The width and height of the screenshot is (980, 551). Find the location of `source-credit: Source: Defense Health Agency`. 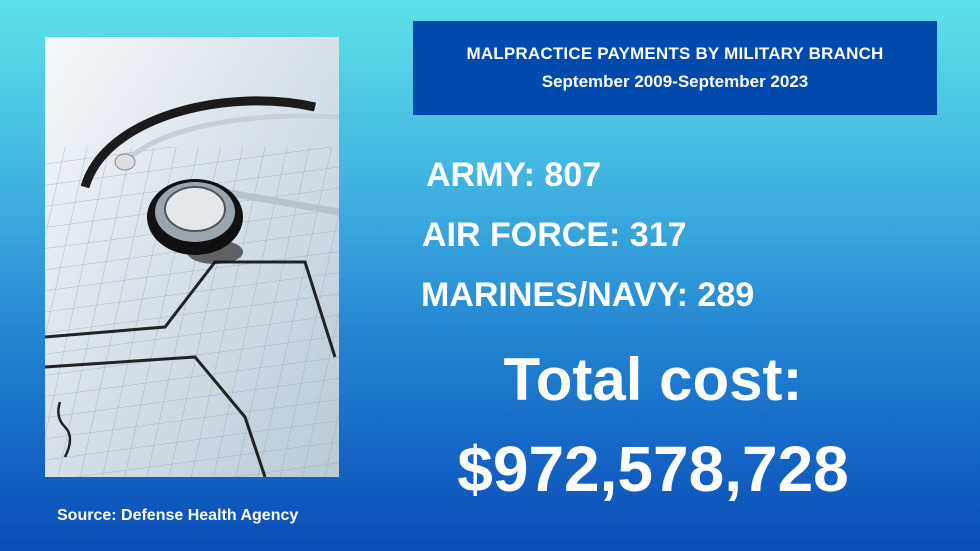

source-credit: Source: Defense Health Agency is located at coordinates (178, 515).